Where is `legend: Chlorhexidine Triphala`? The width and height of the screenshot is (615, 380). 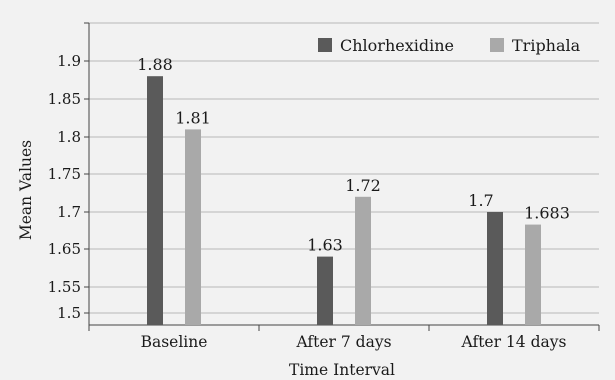 legend: Chlorhexidine Triphala is located at coordinates (449, 45).